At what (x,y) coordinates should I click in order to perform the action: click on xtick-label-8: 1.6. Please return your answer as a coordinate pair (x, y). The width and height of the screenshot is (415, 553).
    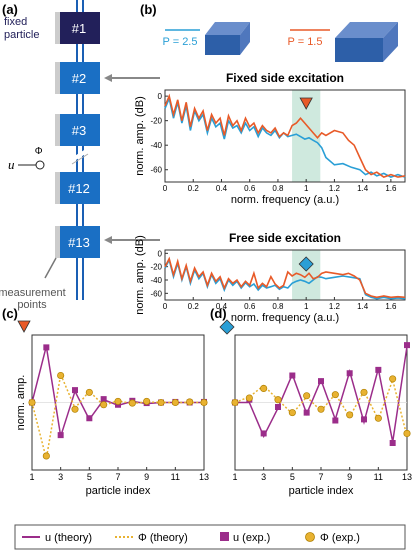
    Looking at the image, I should click on (391, 306).